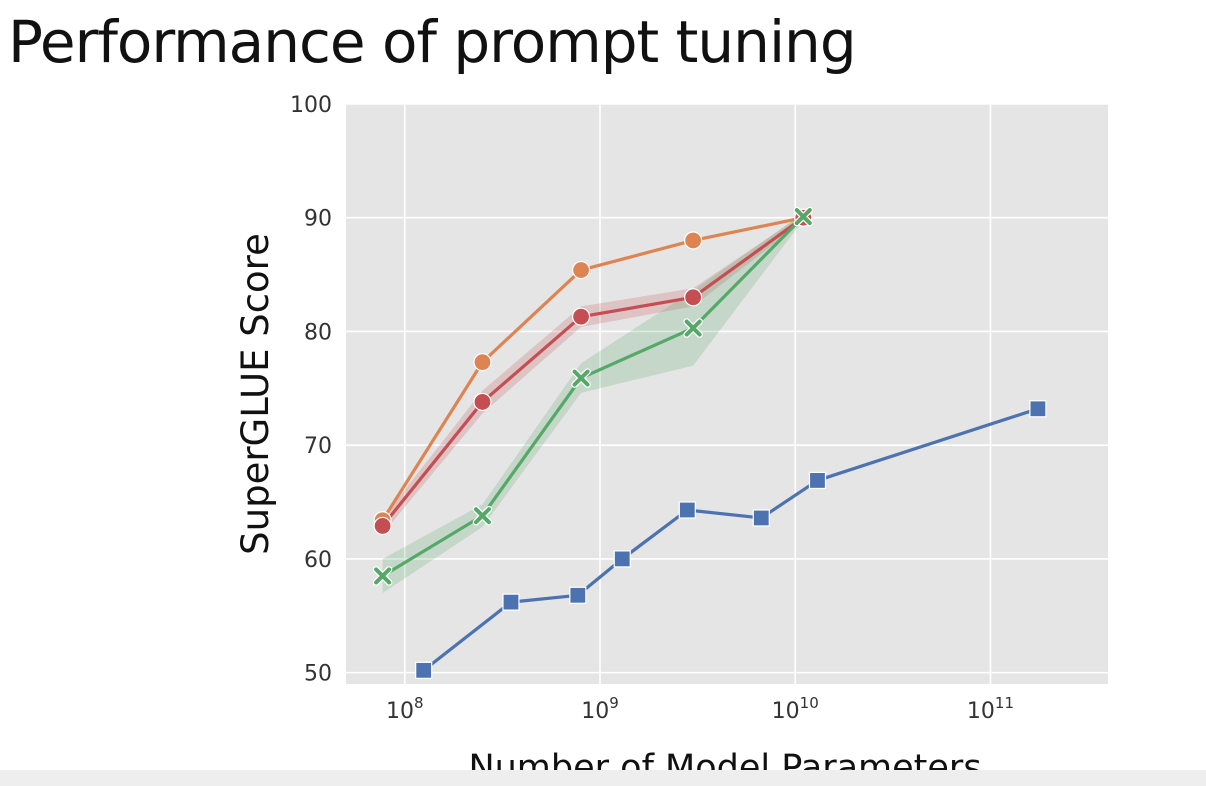 The height and width of the screenshot is (786, 1206). Describe the element at coordinates (603, 778) in the screenshot. I see `bottom-band` at that location.